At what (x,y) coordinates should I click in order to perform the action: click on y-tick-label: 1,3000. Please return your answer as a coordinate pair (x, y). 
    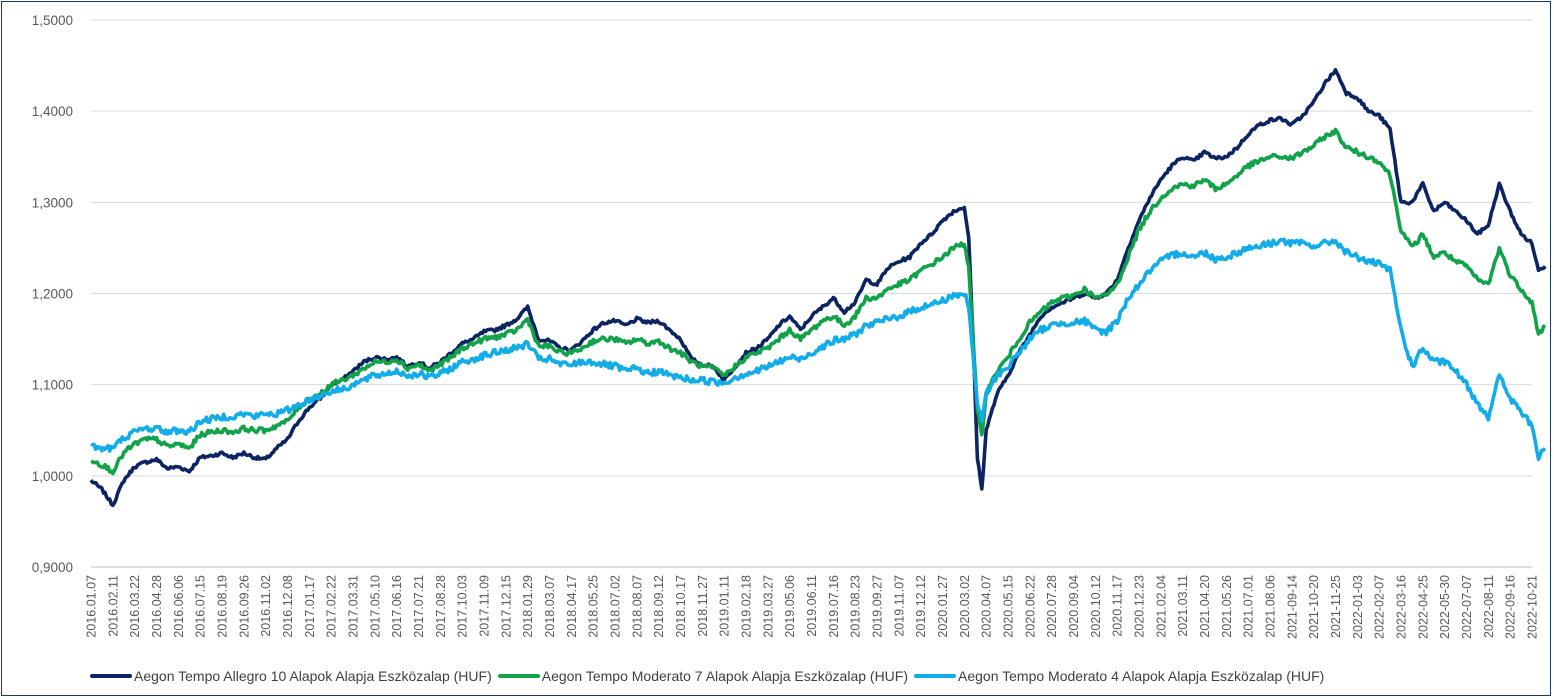
    Looking at the image, I should click on (52, 202).